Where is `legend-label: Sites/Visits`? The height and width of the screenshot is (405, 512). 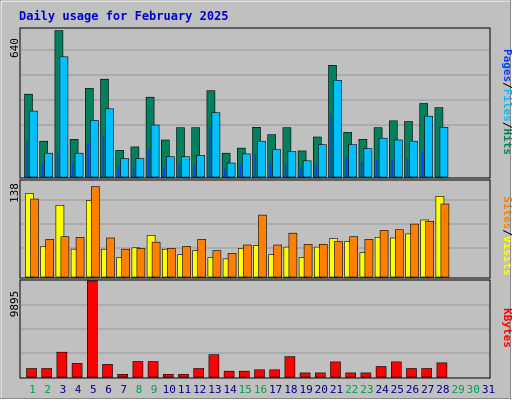 legend-label: Sites/Visits is located at coordinates (506, 236).